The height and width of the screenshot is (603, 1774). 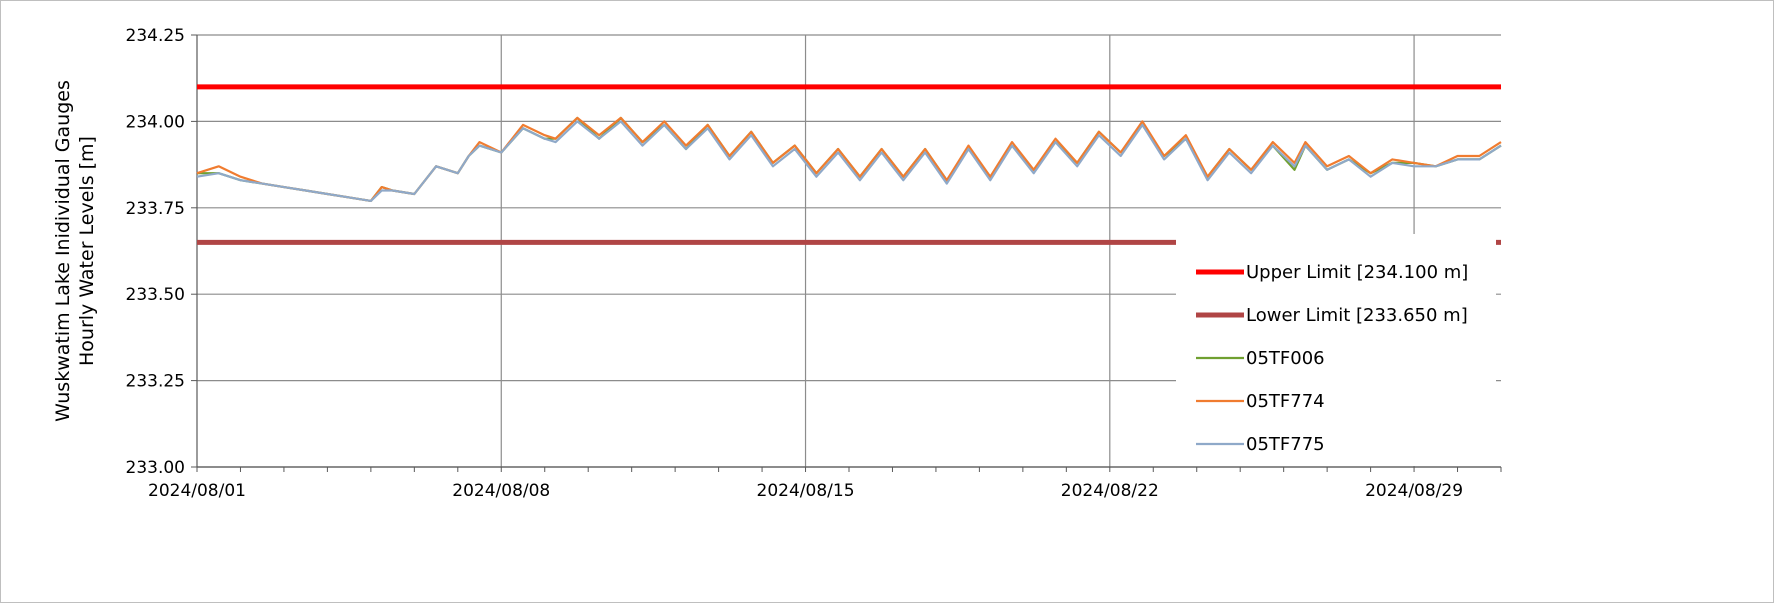 I want to click on y-tick-label: 233.75, so click(x=155, y=209).